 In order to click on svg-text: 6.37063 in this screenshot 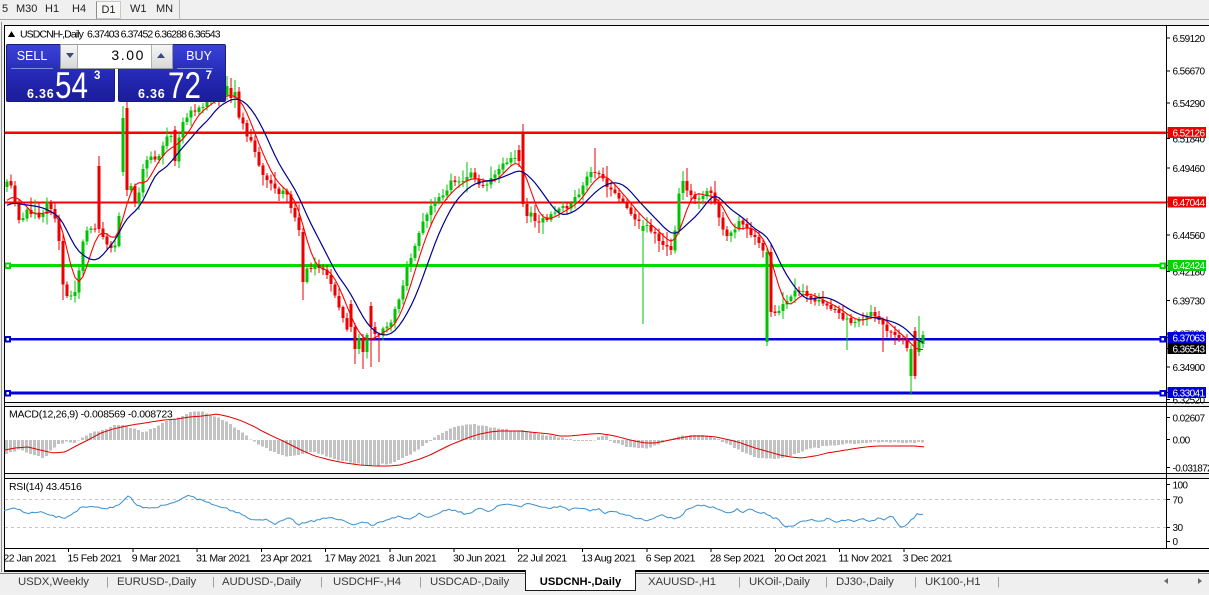, I will do `click(1189, 338)`.